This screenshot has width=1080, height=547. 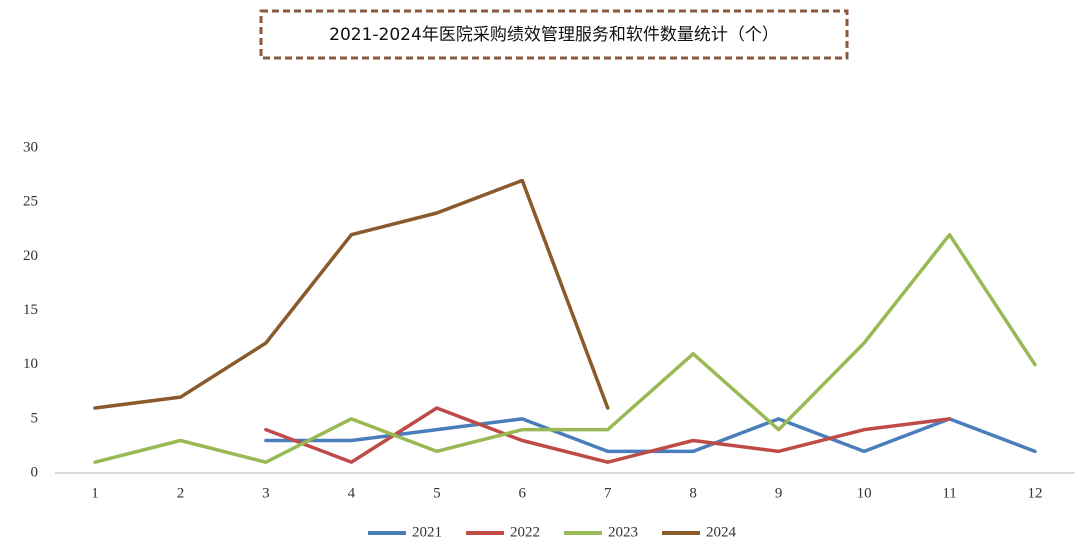 I want to click on series-line, so click(x=608, y=435).